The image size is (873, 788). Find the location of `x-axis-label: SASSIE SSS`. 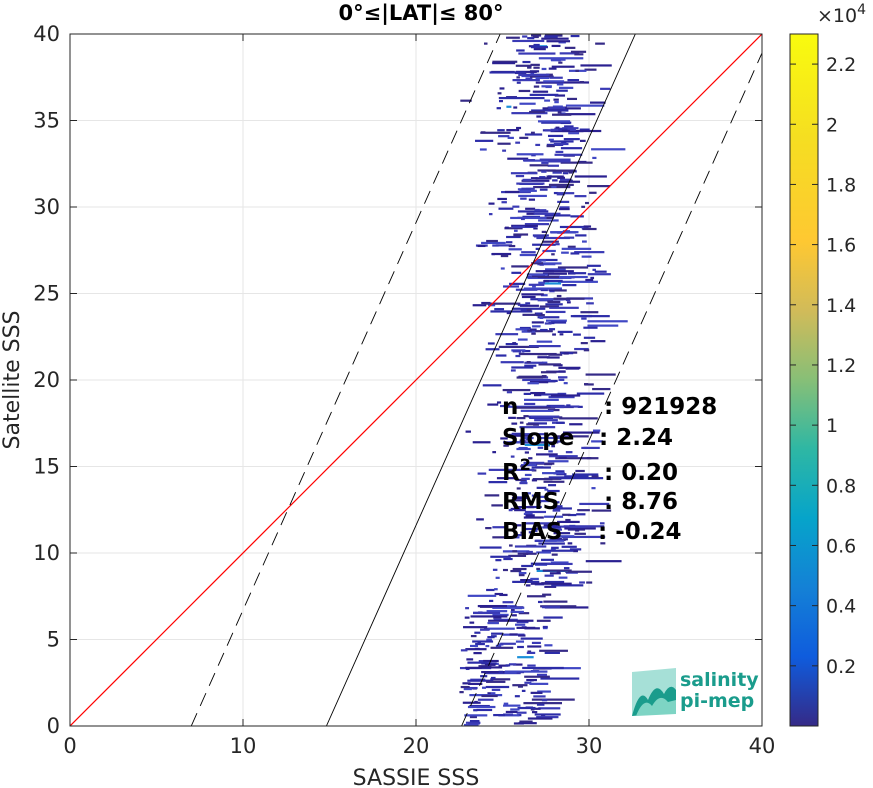

x-axis-label: SASSIE SSS is located at coordinates (416, 777).